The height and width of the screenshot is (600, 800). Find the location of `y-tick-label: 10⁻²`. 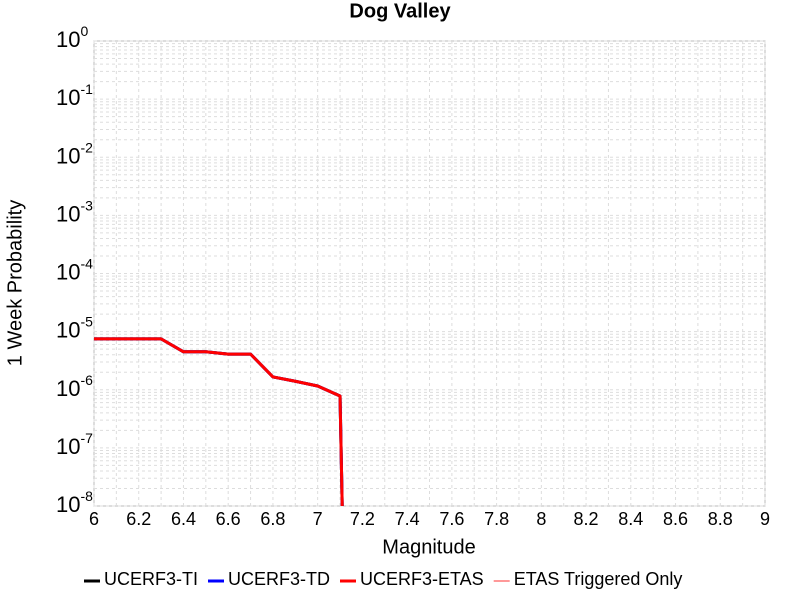

y-tick-label: 10⁻² is located at coordinates (74, 153).